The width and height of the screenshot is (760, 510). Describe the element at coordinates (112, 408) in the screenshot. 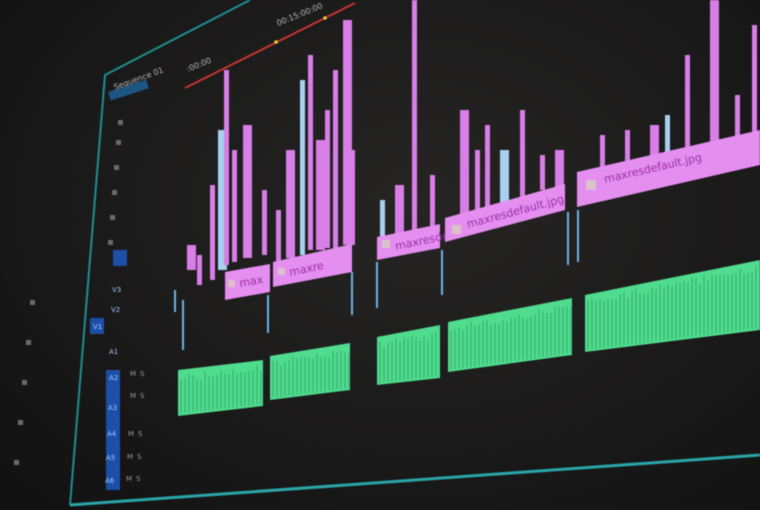

I see `track-label: A3` at that location.